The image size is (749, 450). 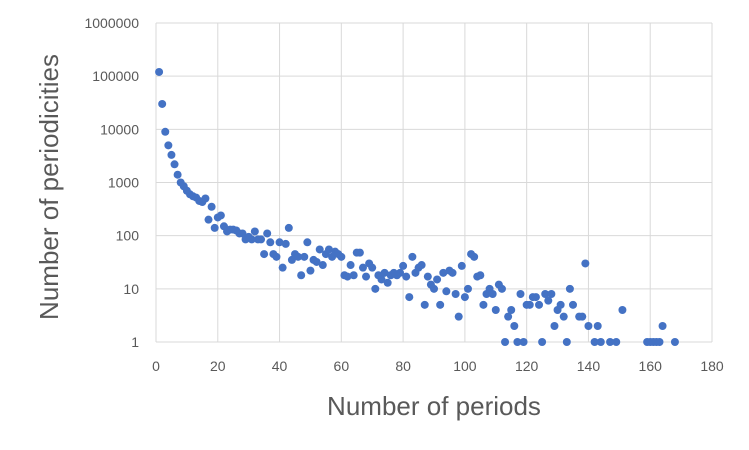 What do you see at coordinates (403, 366) in the screenshot?
I see `x-tick-label: 80` at bounding box center [403, 366].